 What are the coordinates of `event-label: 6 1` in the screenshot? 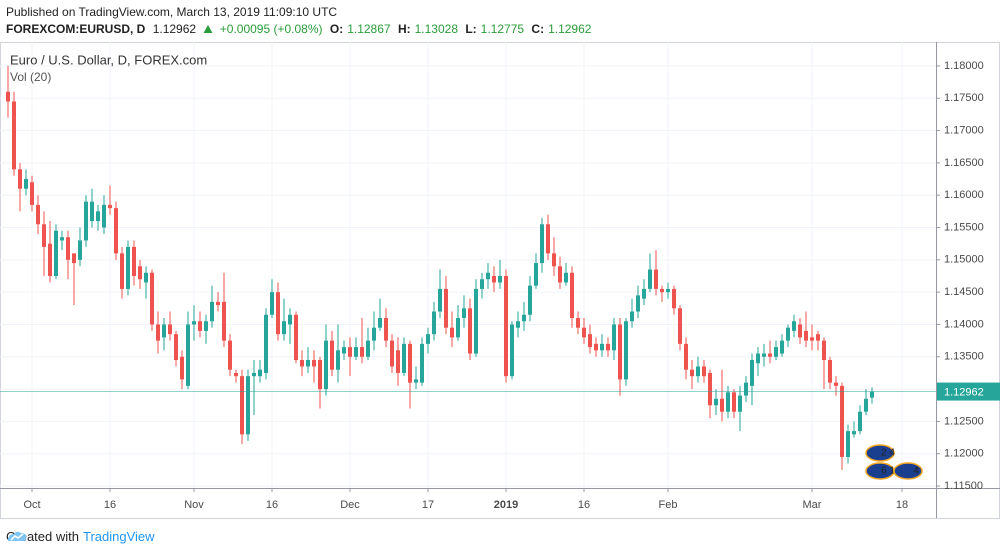 It's located at (888, 471).